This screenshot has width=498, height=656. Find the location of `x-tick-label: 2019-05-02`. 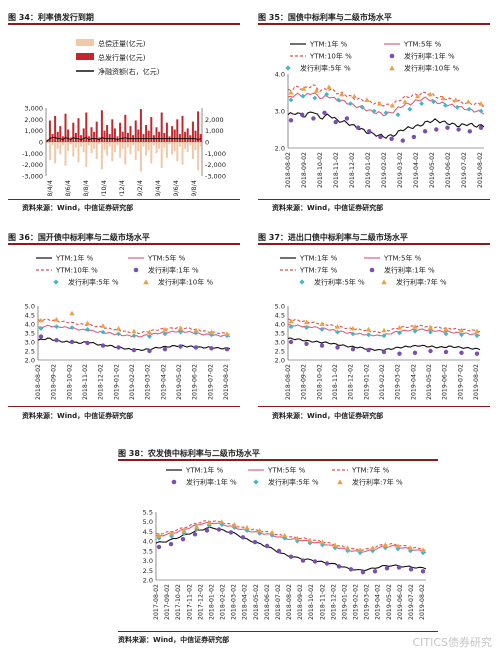

x-tick-label: 2019-05-02 is located at coordinates (429, 382).